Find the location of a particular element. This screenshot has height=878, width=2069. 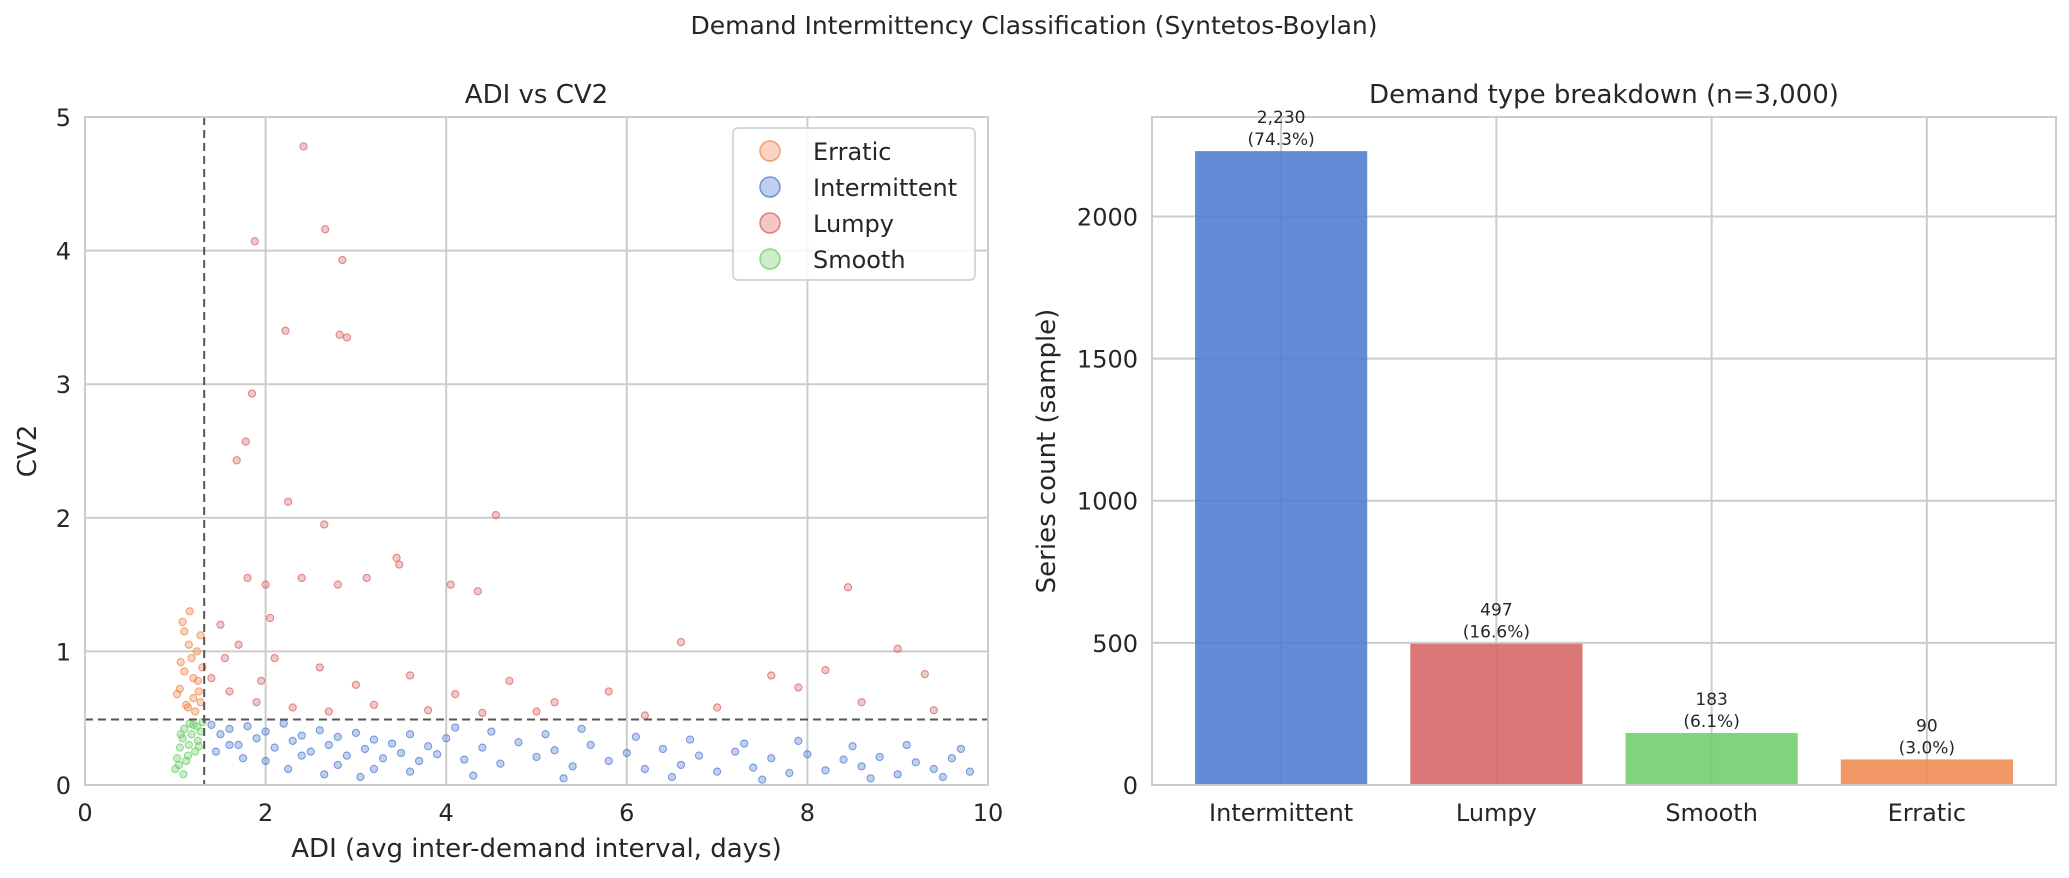

bar-data-label-count: 183 is located at coordinates (1711, 700).